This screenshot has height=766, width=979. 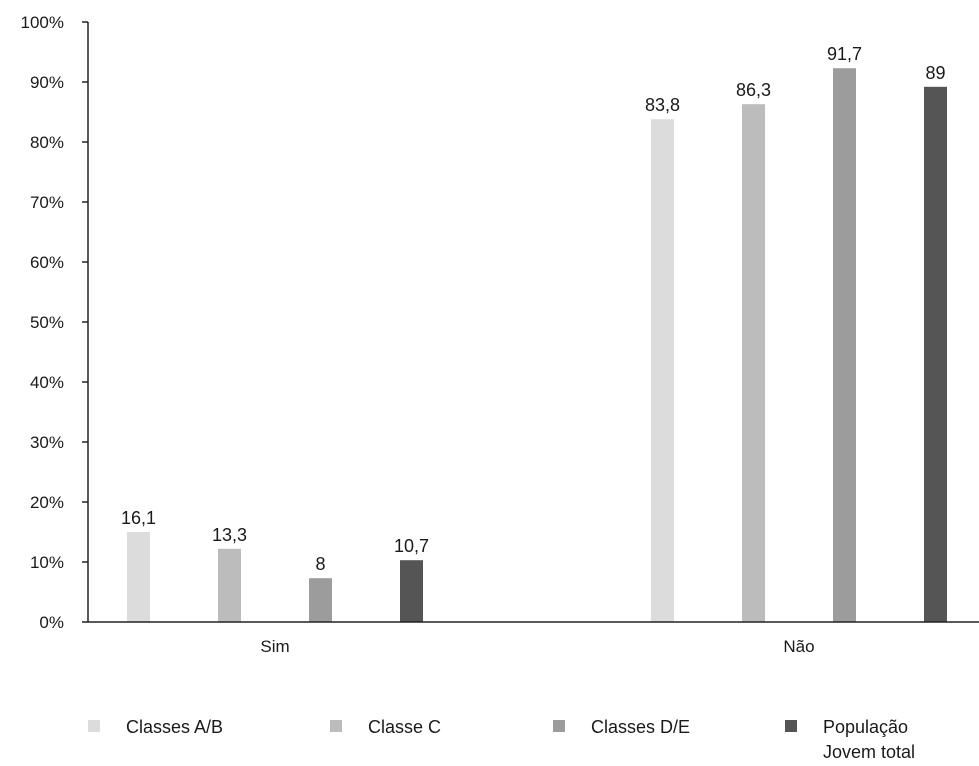 I want to click on y-tick-label: 90%, so click(x=47, y=82).